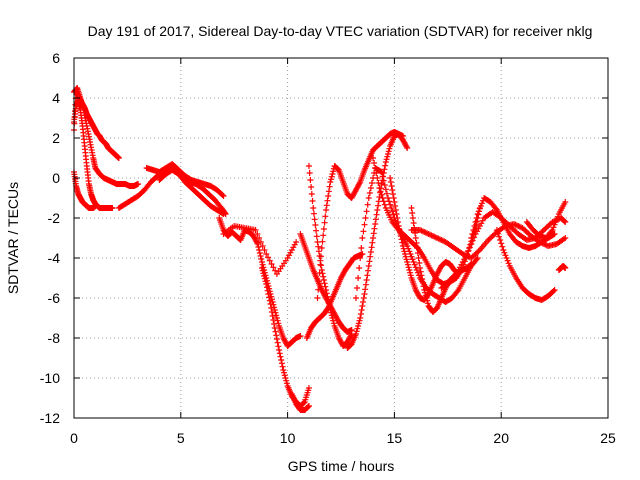 The height and width of the screenshot is (480, 640). What do you see at coordinates (285, 337) in the screenshot?
I see `series-arc10` at bounding box center [285, 337].